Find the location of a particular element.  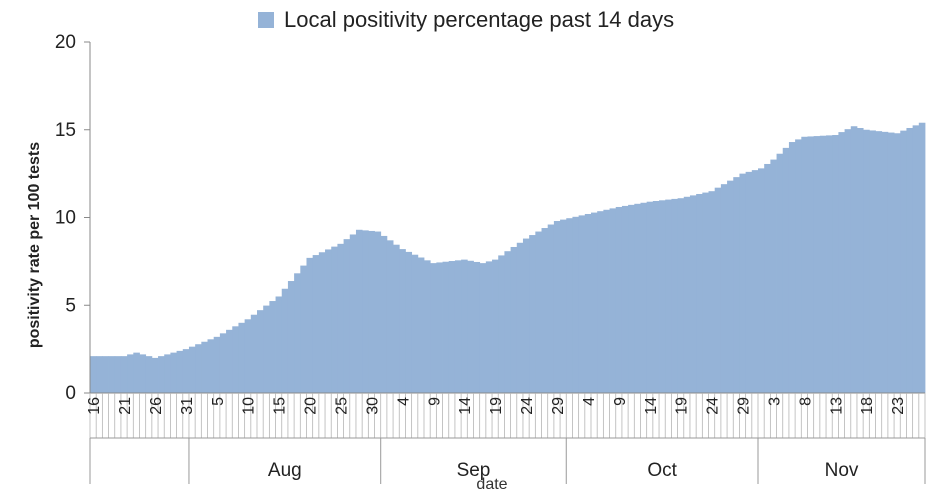

x-tick-label: 15 is located at coordinates (280, 406).